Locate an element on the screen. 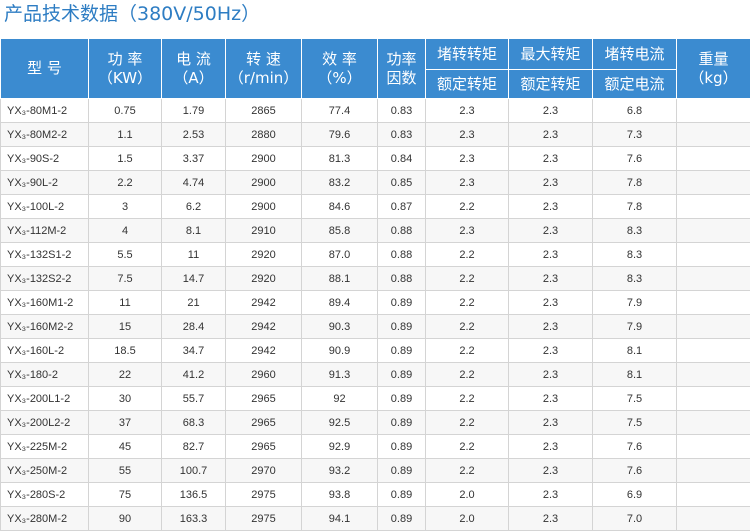 This screenshot has width=750, height=532. header-power: 功 率（KW） is located at coordinates (125, 68).